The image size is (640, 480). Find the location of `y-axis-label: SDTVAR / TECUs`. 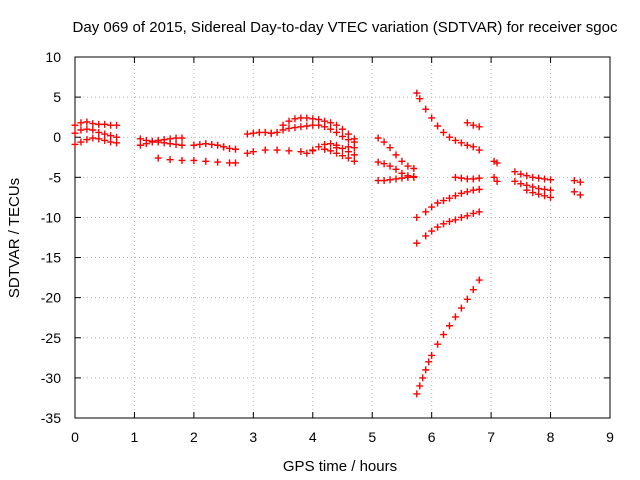

y-axis-label: SDTVAR / TECUs is located at coordinates (14, 238).